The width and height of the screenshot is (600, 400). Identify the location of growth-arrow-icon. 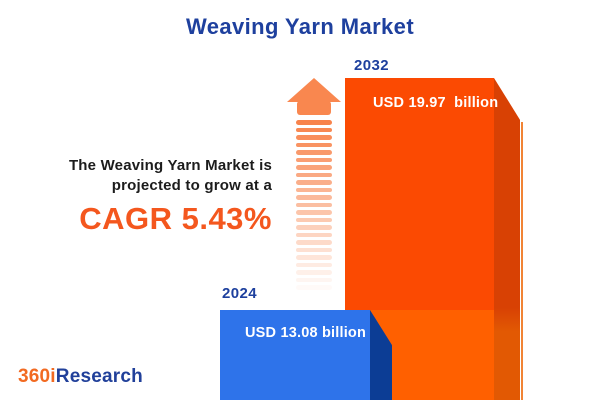
(315, 188).